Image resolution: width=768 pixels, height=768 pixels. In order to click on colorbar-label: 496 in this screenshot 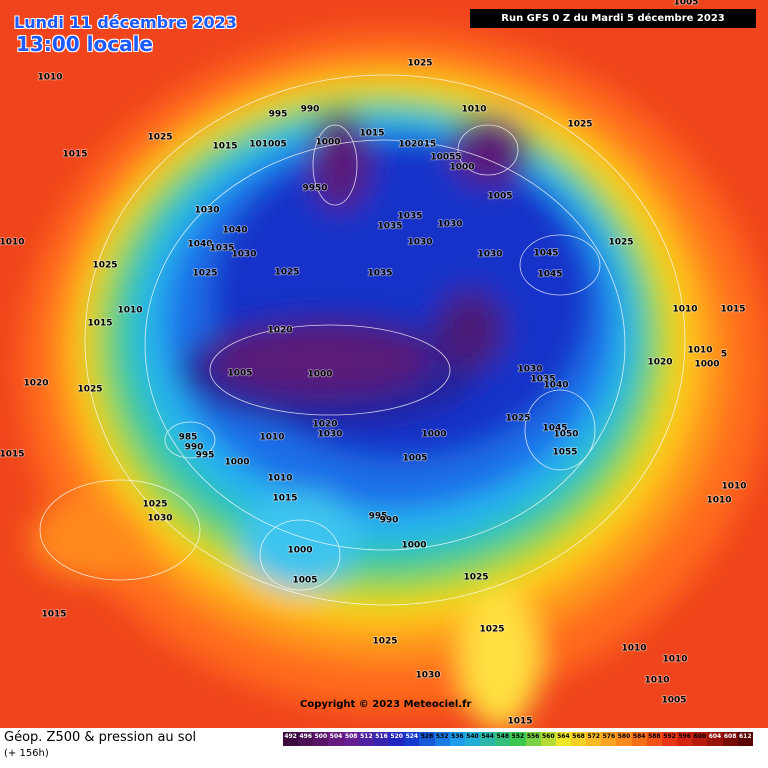, I will do `click(306, 739)`.